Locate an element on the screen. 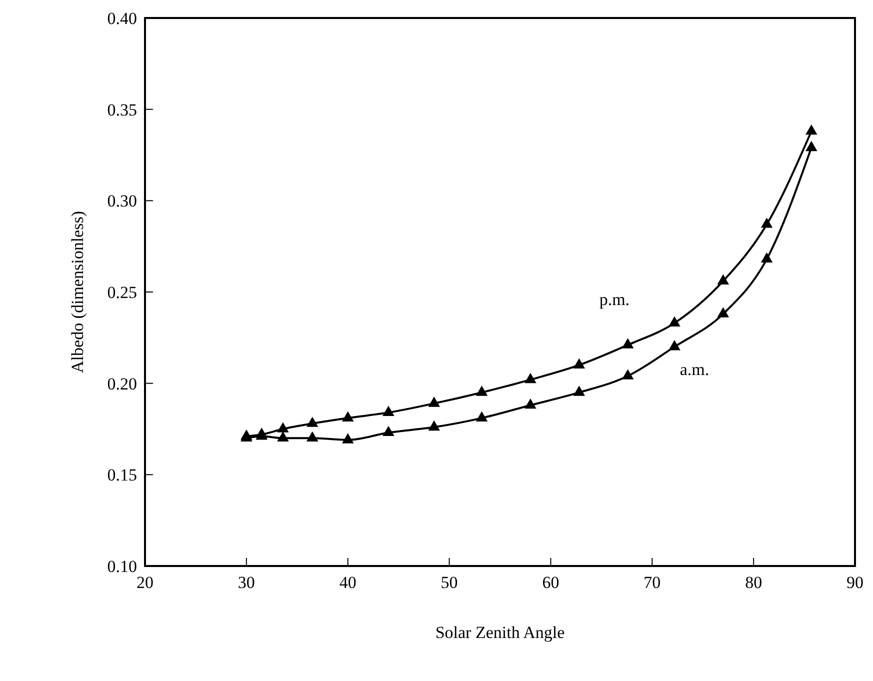 This screenshot has height=681, width=873. y-tick-label: 0.30 is located at coordinates (122, 201).